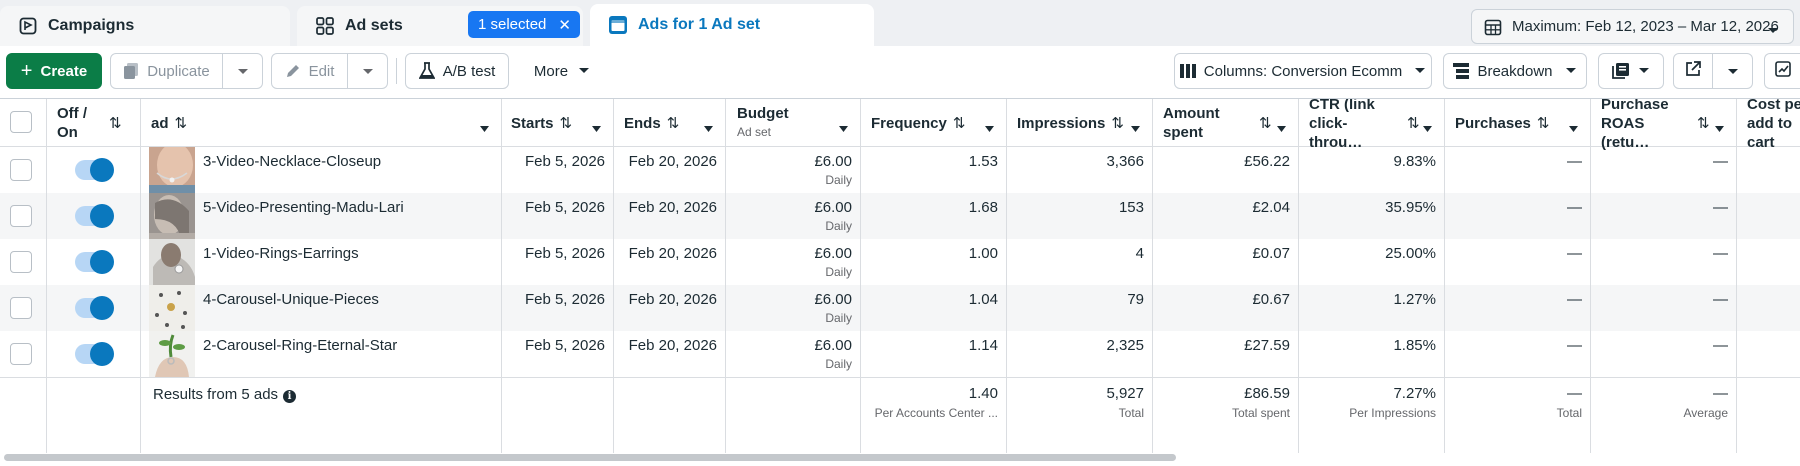 The image size is (1800, 466). I want to click on impressions-total-sub: Total, so click(1131, 413).